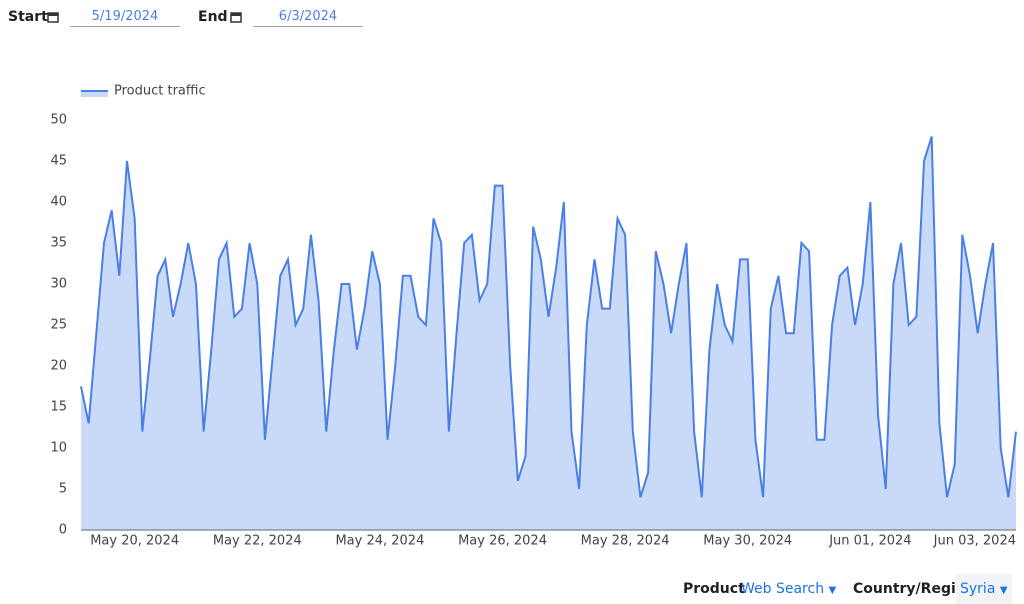  What do you see at coordinates (869, 541) in the screenshot?
I see `x-tick-label: Jun 01, 2024` at bounding box center [869, 541].